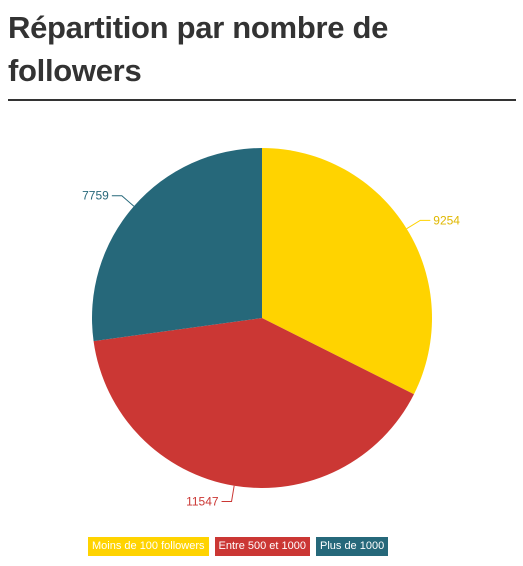  Describe the element at coordinates (262, 100) in the screenshot. I see `title-divider` at that location.